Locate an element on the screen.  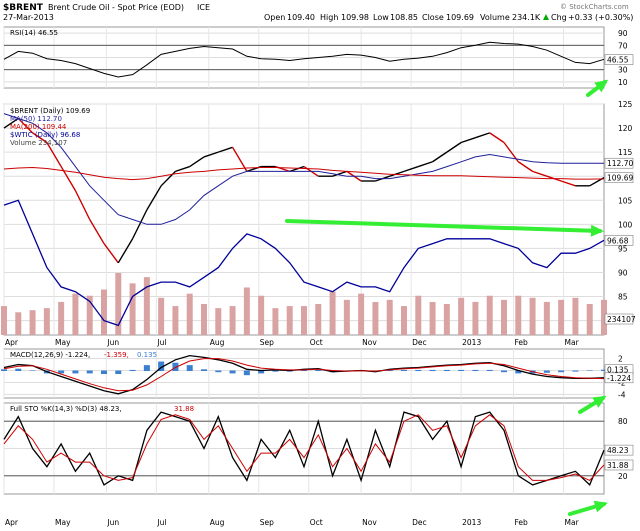
macd-last-value-box is located at coordinates (619, 378).